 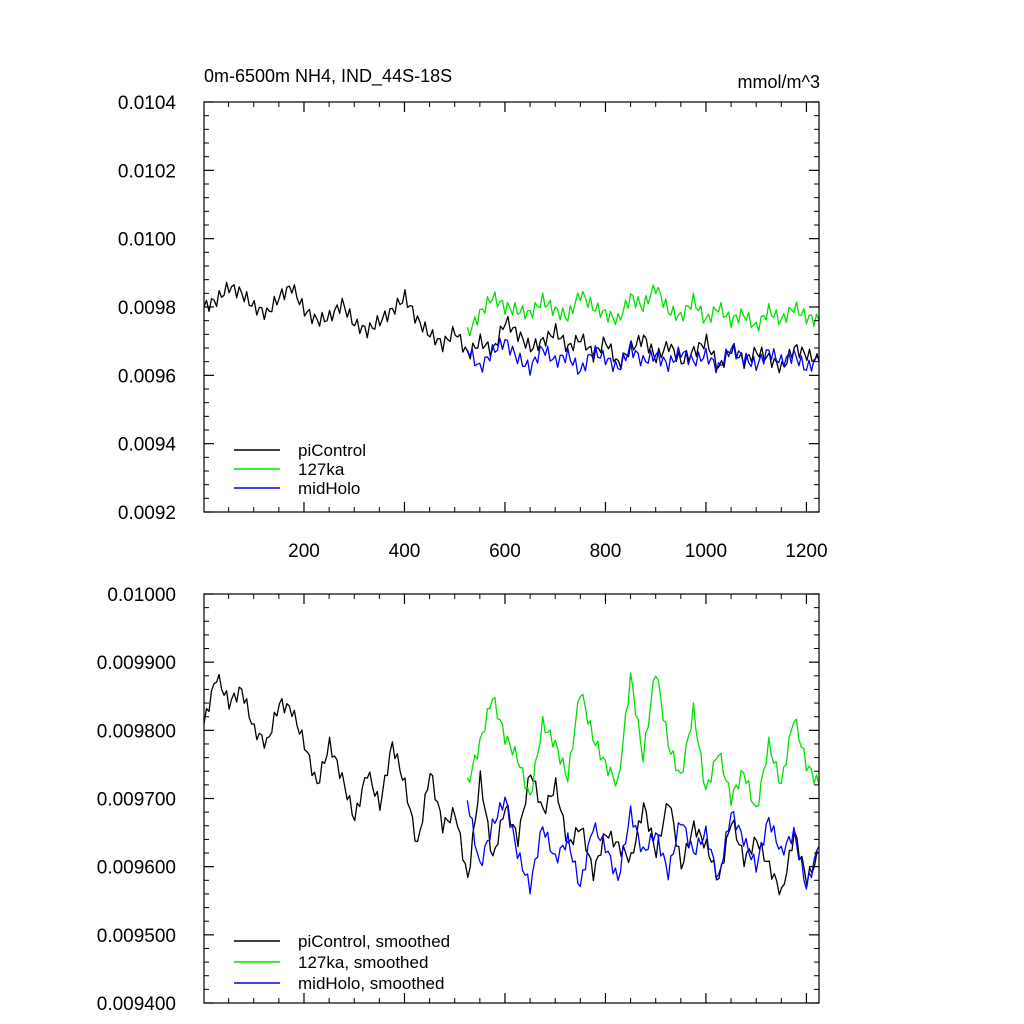 What do you see at coordinates (147, 171) in the screenshot?
I see `y-tick-label: 0.0102` at bounding box center [147, 171].